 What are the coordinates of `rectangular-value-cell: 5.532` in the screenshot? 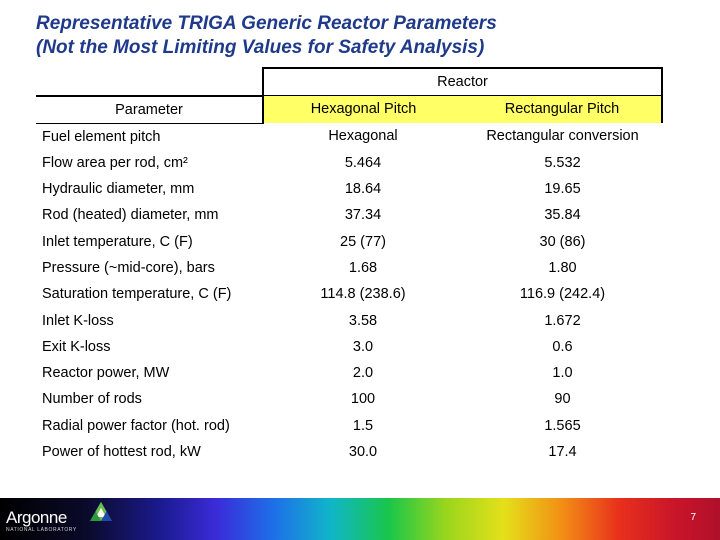 It's located at (562, 162).